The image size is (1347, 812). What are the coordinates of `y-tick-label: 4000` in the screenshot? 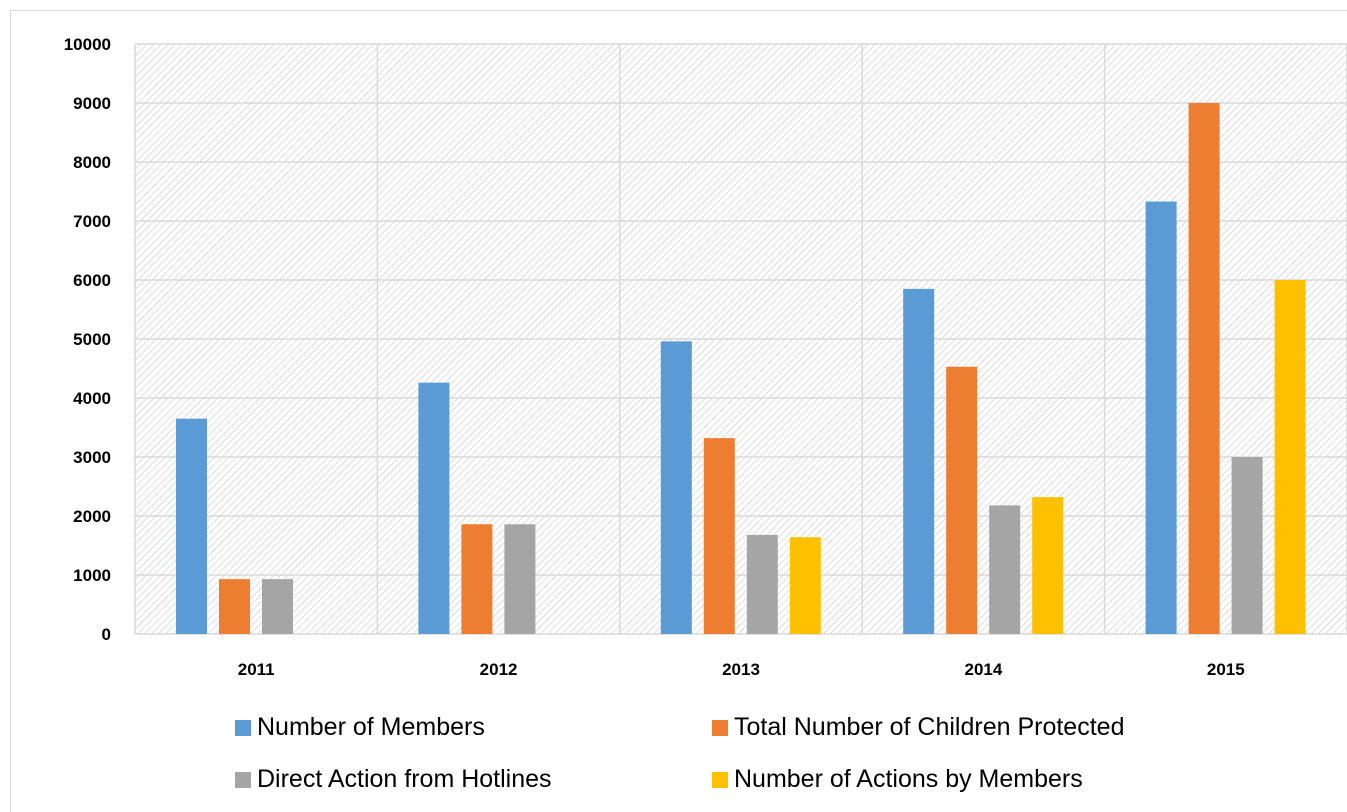 It's located at (92, 398).